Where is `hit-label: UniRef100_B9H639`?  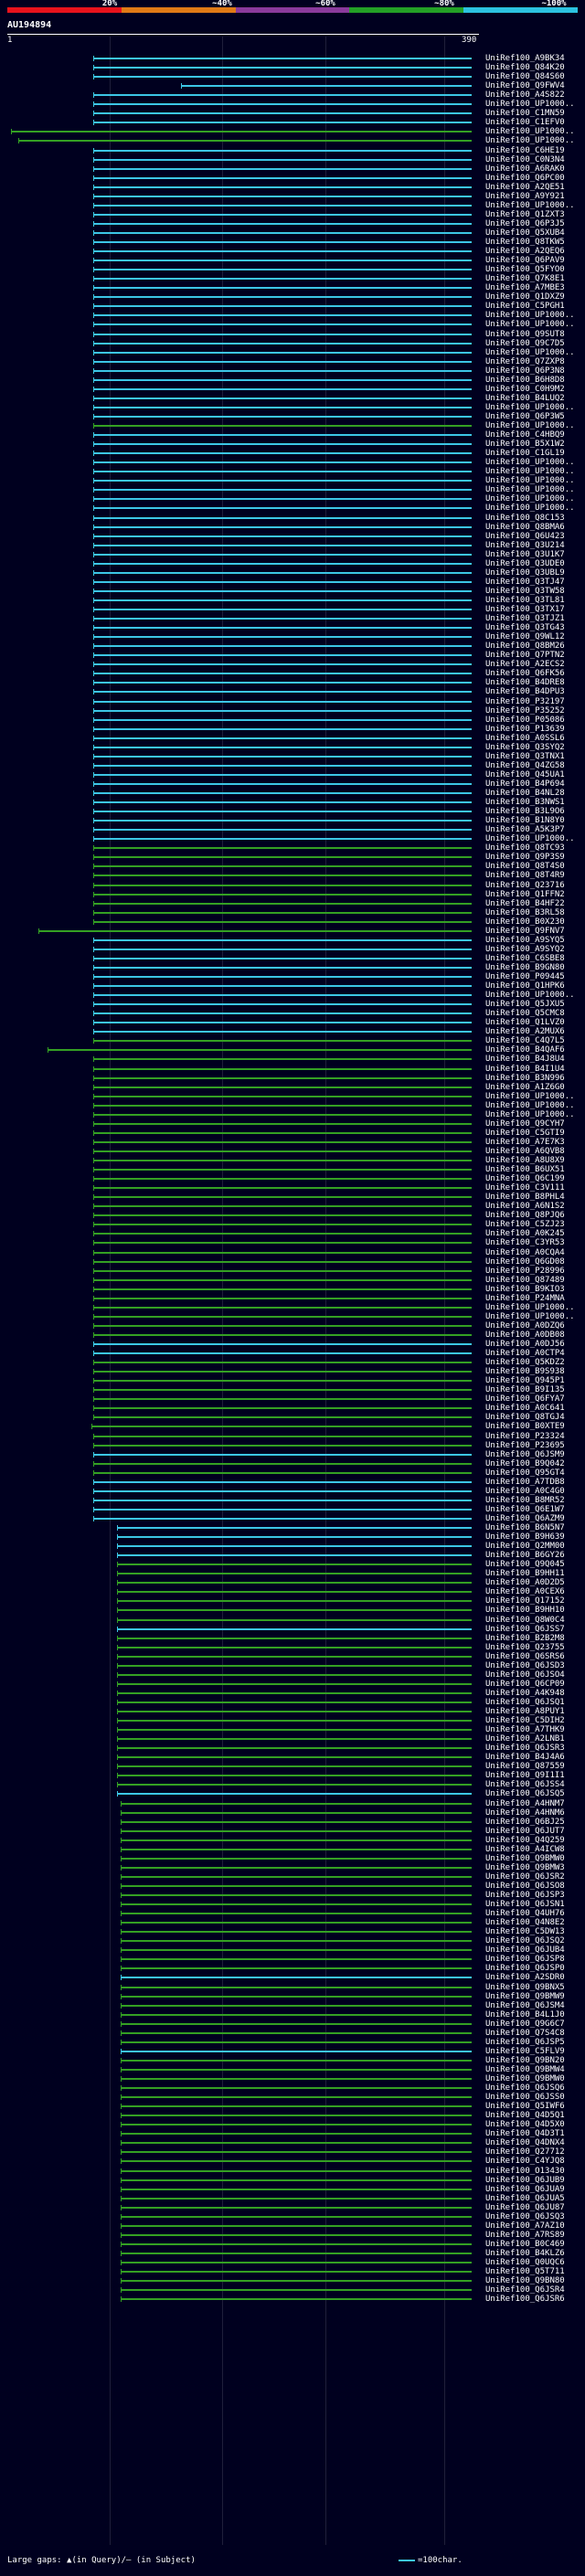
hit-label: UniRef100_B9H639 is located at coordinates (525, 1537).